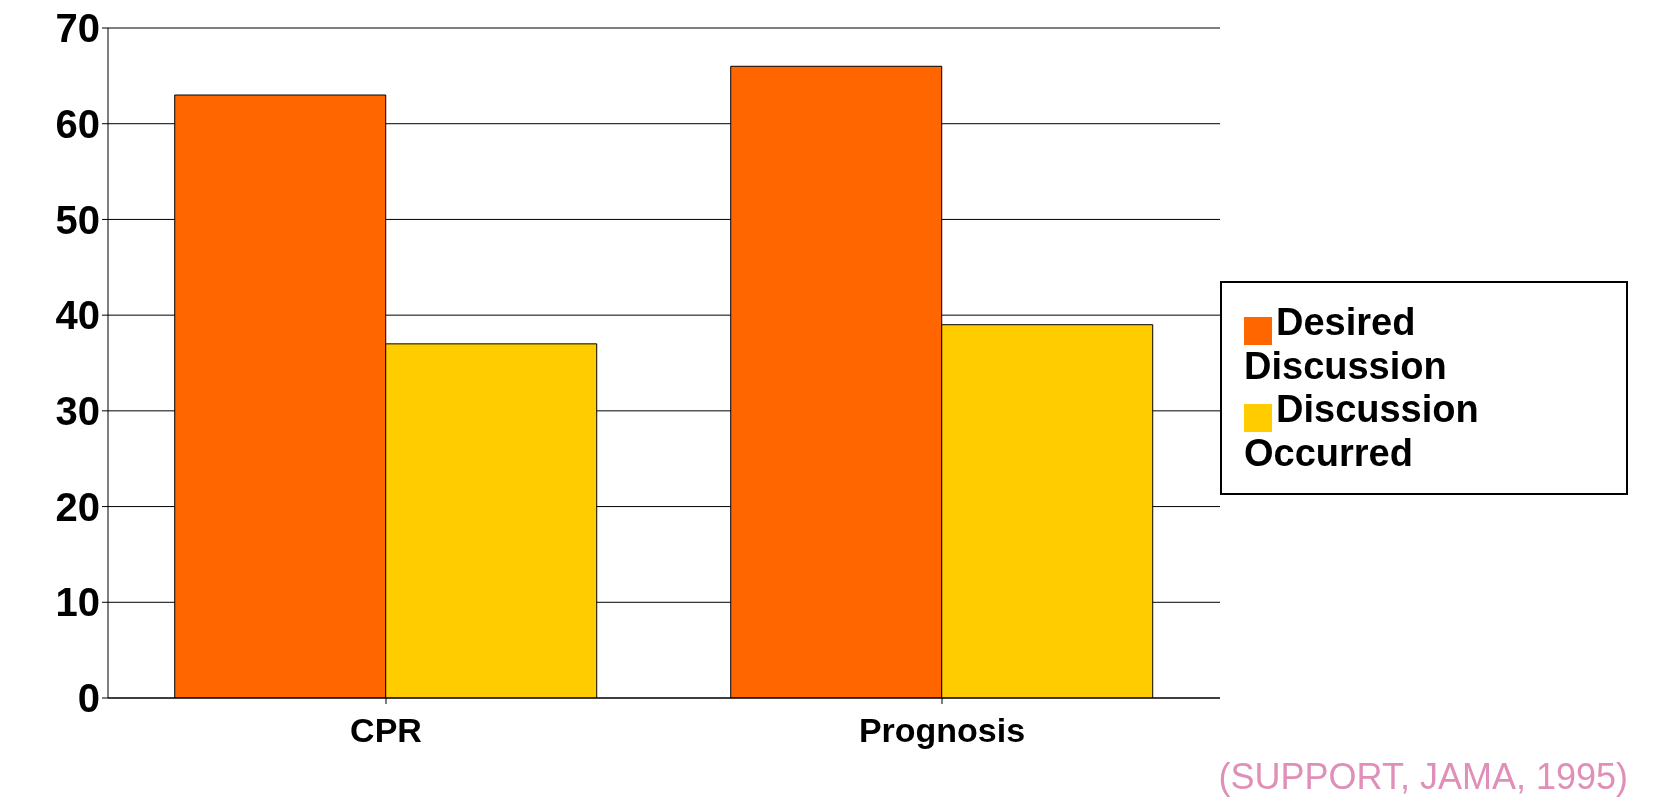  I want to click on y-tick-label: 10, so click(77, 602).